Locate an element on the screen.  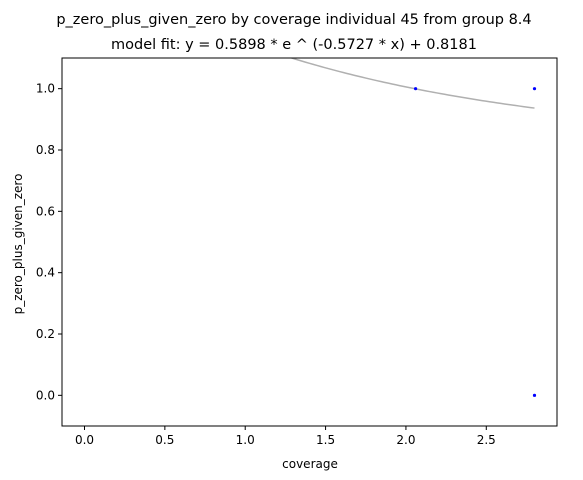
x-tick-label: 2.5 is located at coordinates (486, 440).